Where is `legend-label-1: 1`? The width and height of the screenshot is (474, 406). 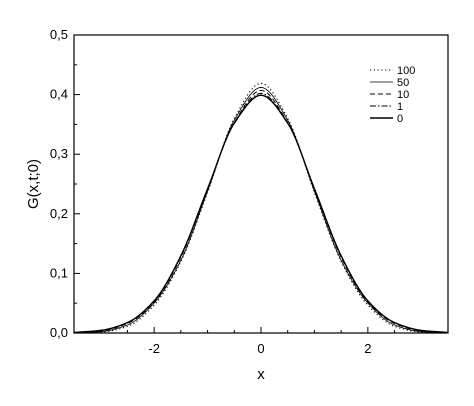
legend-label-1: 1 is located at coordinates (400, 107).